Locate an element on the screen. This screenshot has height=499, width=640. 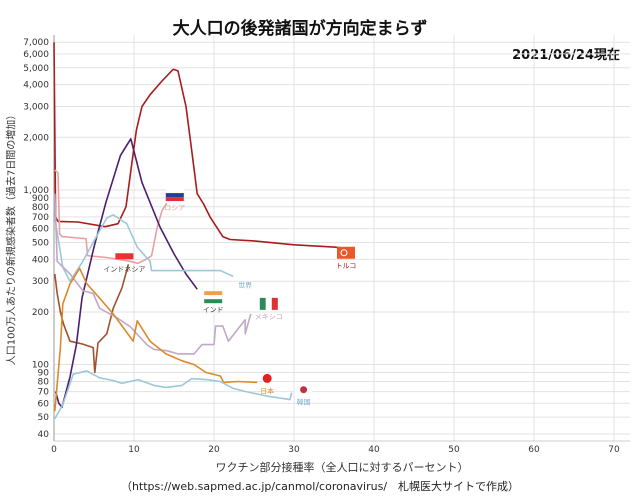
y-tick-label: 500 is located at coordinates (40, 243).